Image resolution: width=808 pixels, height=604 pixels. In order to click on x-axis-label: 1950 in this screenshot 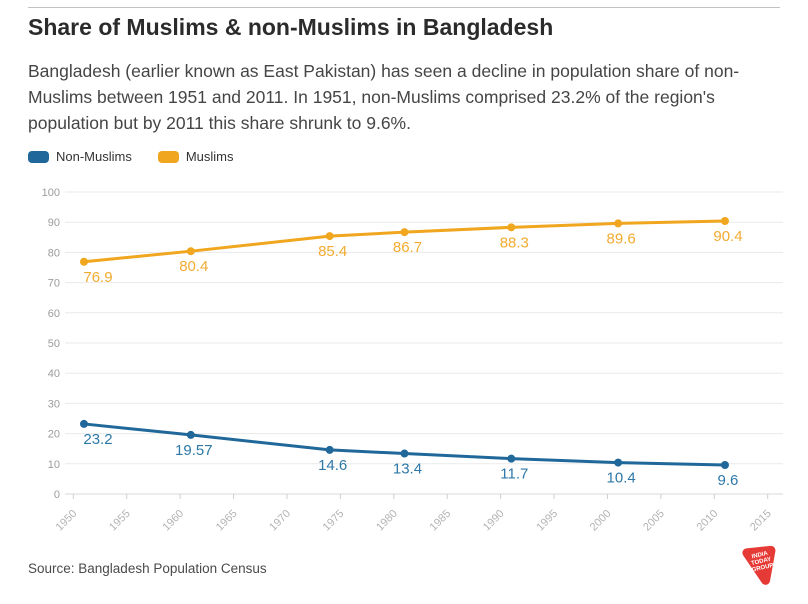, I will do `click(67, 521)`.